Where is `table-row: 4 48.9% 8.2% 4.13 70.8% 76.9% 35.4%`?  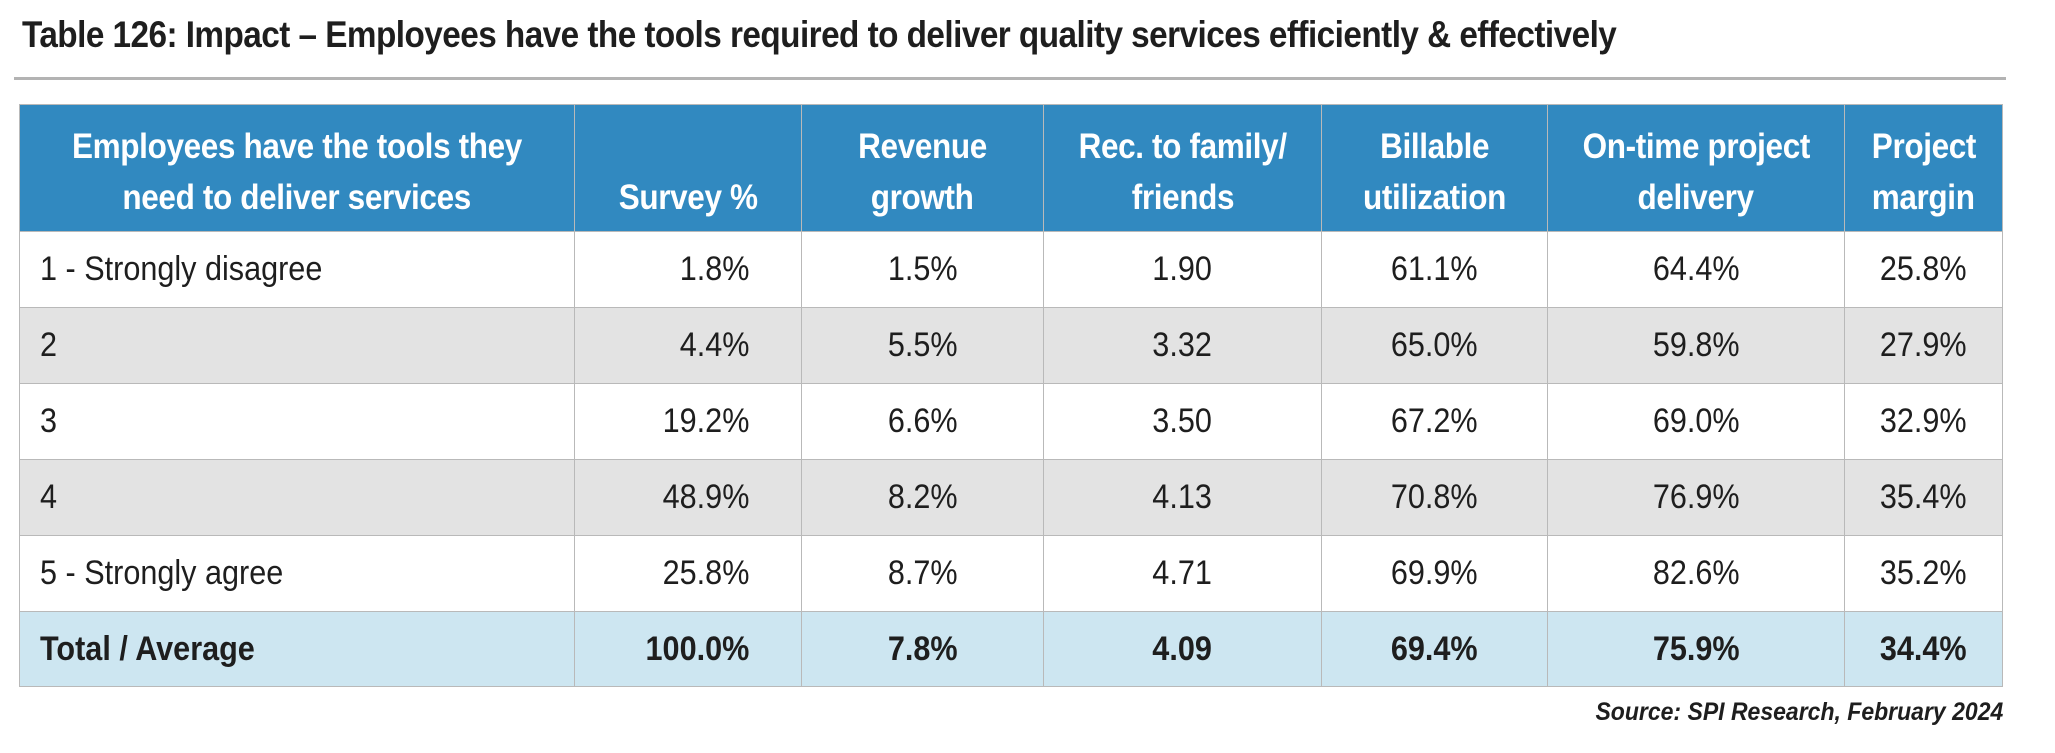
table-row: 4 48.9% 8.2% 4.13 70.8% 76.9% 35.4% is located at coordinates (1011, 497).